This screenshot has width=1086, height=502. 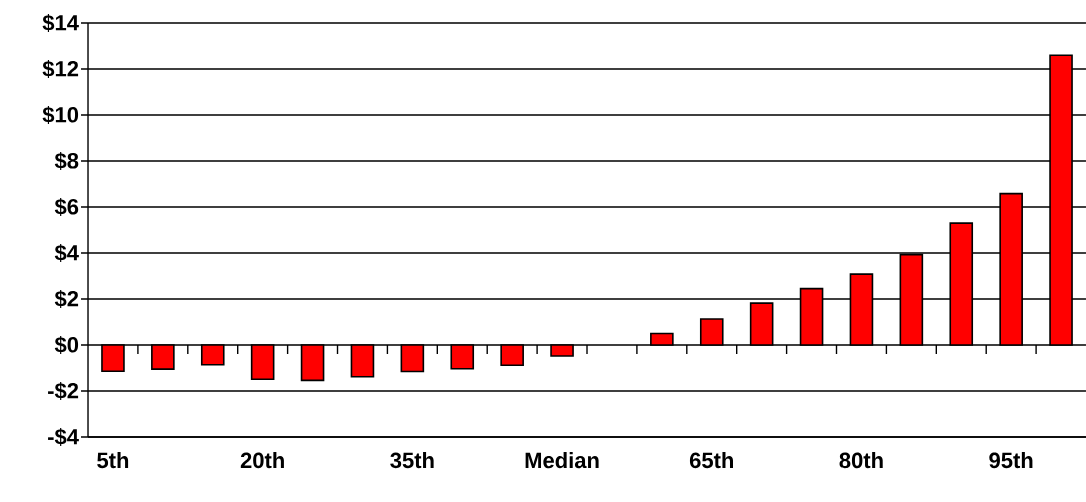 What do you see at coordinates (63, 391) in the screenshot?
I see `y-tick-label: -$2` at bounding box center [63, 391].